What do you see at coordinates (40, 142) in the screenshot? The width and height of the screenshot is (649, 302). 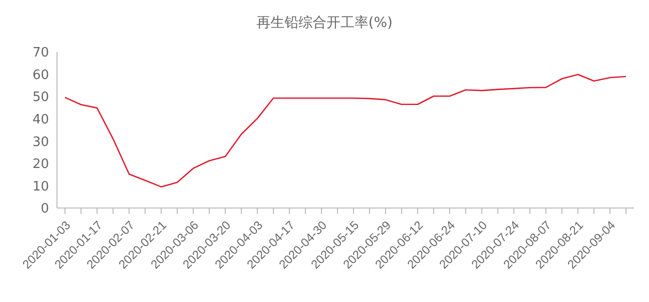 I see `y-tick-label: 30` at bounding box center [40, 142].